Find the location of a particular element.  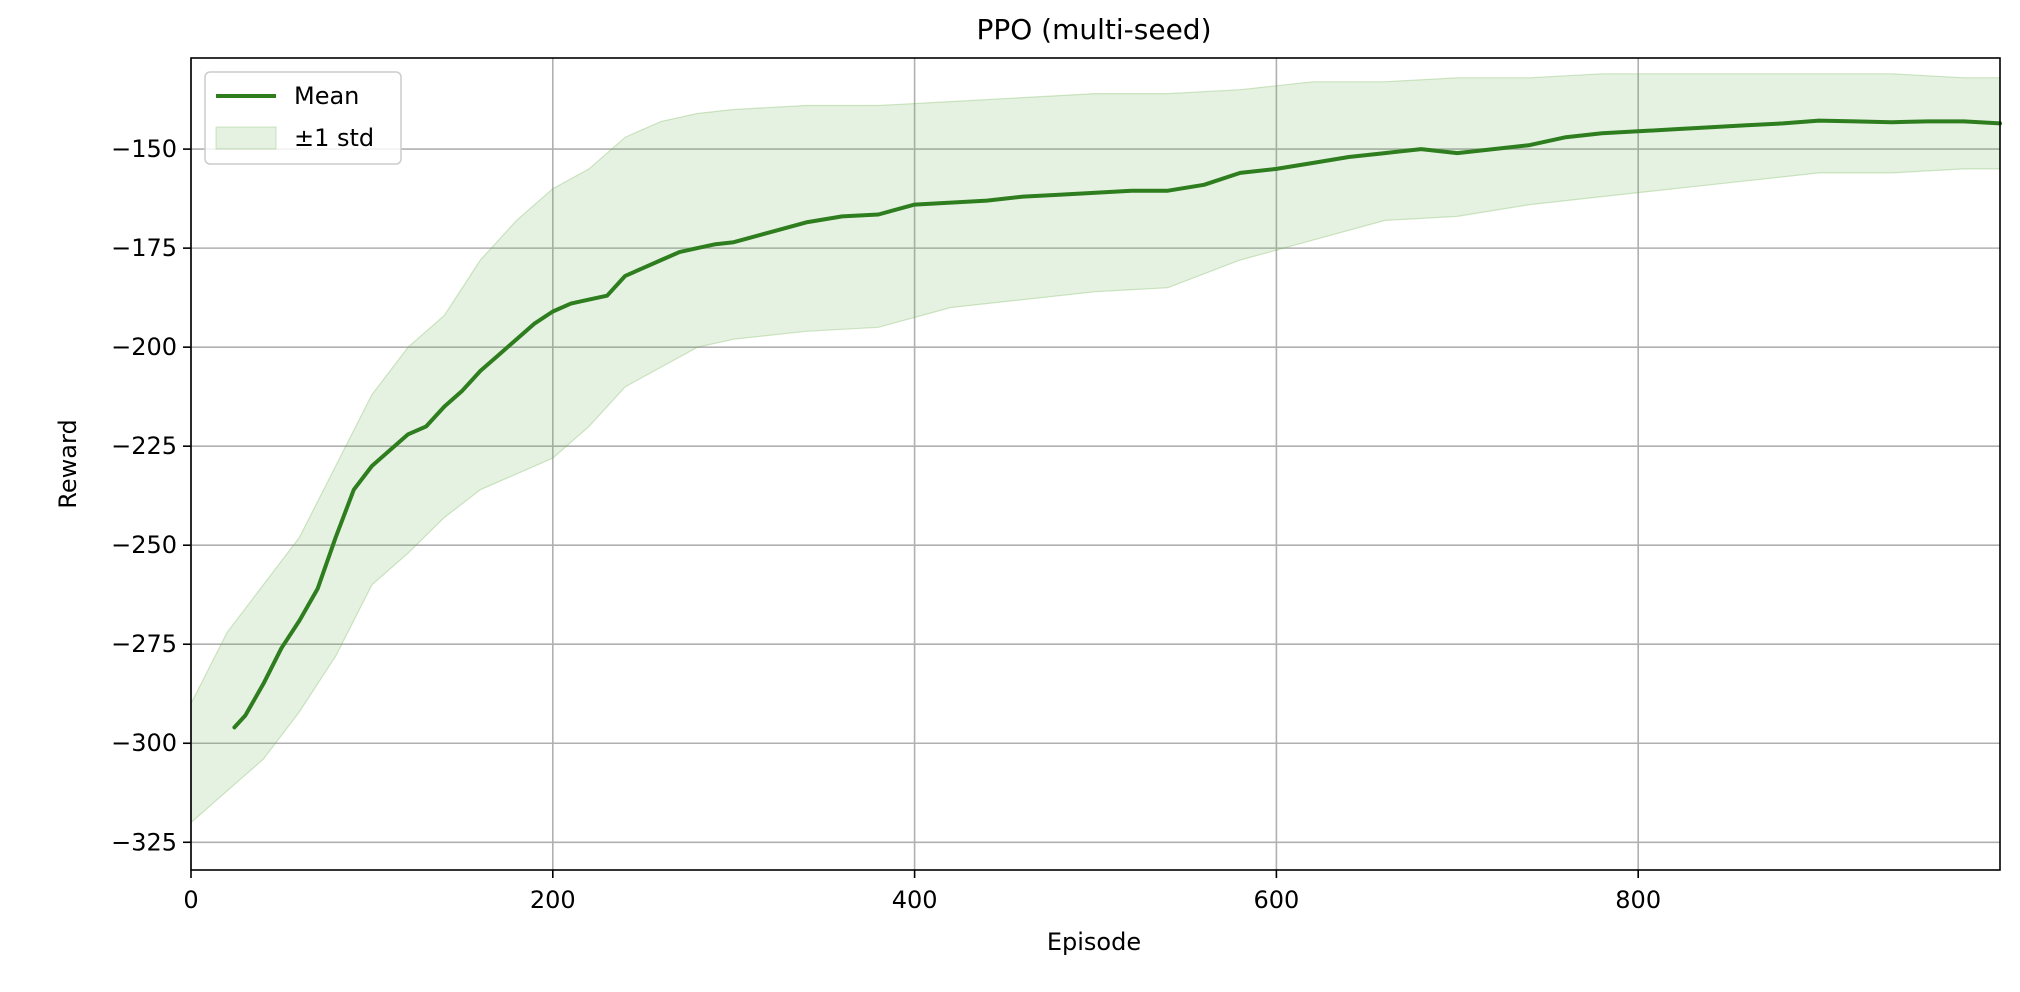

y-tick-label: −150 is located at coordinates (144, 149).